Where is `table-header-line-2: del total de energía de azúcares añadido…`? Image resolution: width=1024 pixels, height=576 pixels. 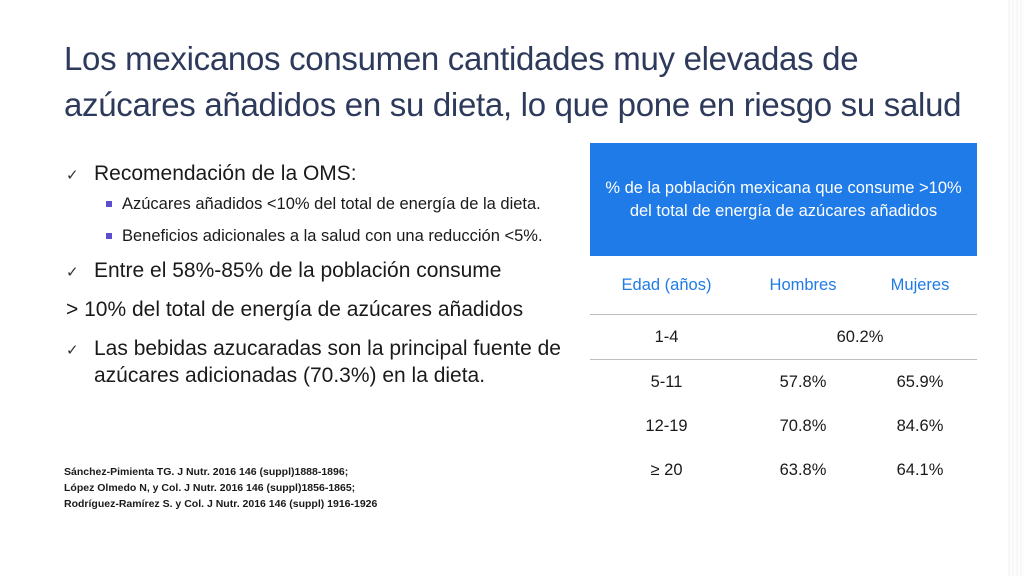
table-header-line-2: del total de energía de azúcares añadido… is located at coordinates (783, 210).